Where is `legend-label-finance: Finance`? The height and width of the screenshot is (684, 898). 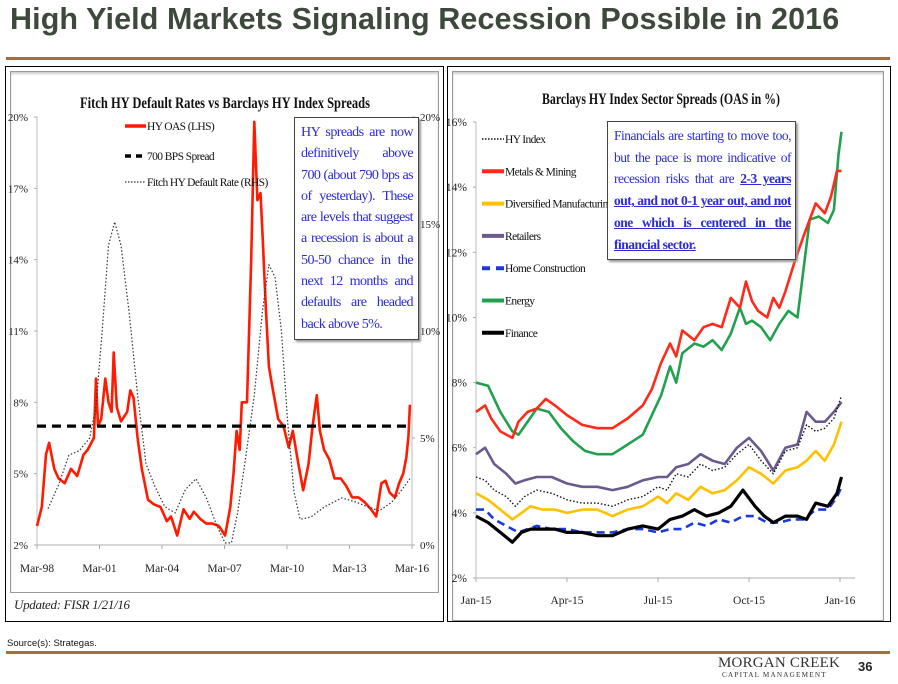
legend-label-finance: Finance is located at coordinates (521, 334).